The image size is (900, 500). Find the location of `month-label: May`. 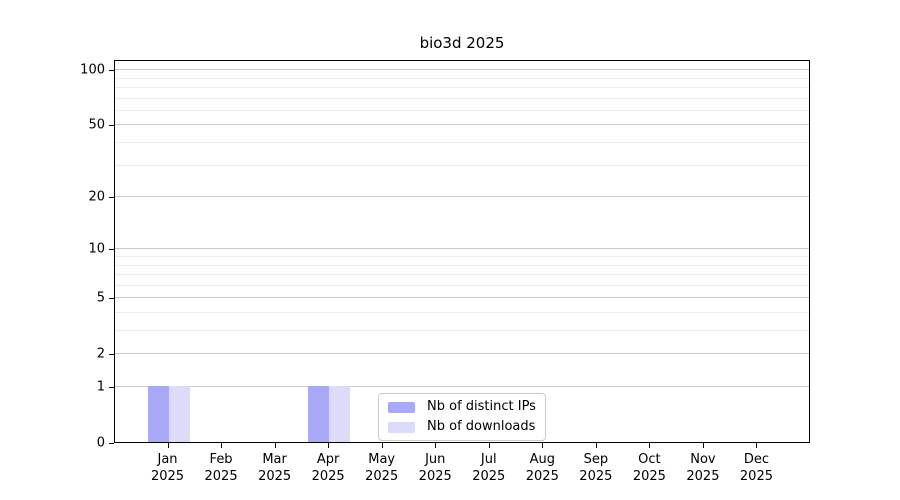

month-label: May is located at coordinates (382, 459).